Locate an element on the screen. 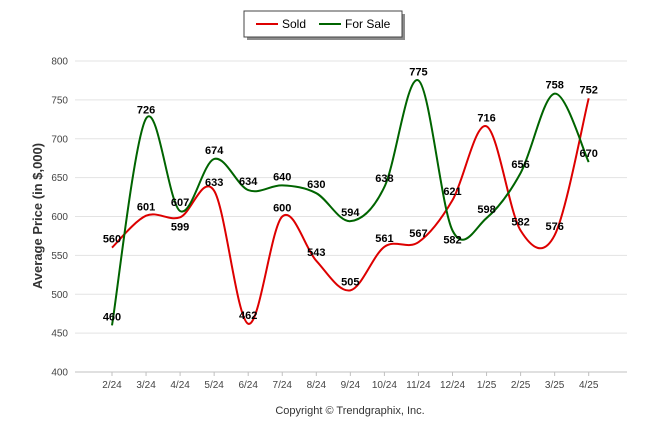 The width and height of the screenshot is (646, 434). y-axis-title: Average Price (in $,000) is located at coordinates (37, 216).